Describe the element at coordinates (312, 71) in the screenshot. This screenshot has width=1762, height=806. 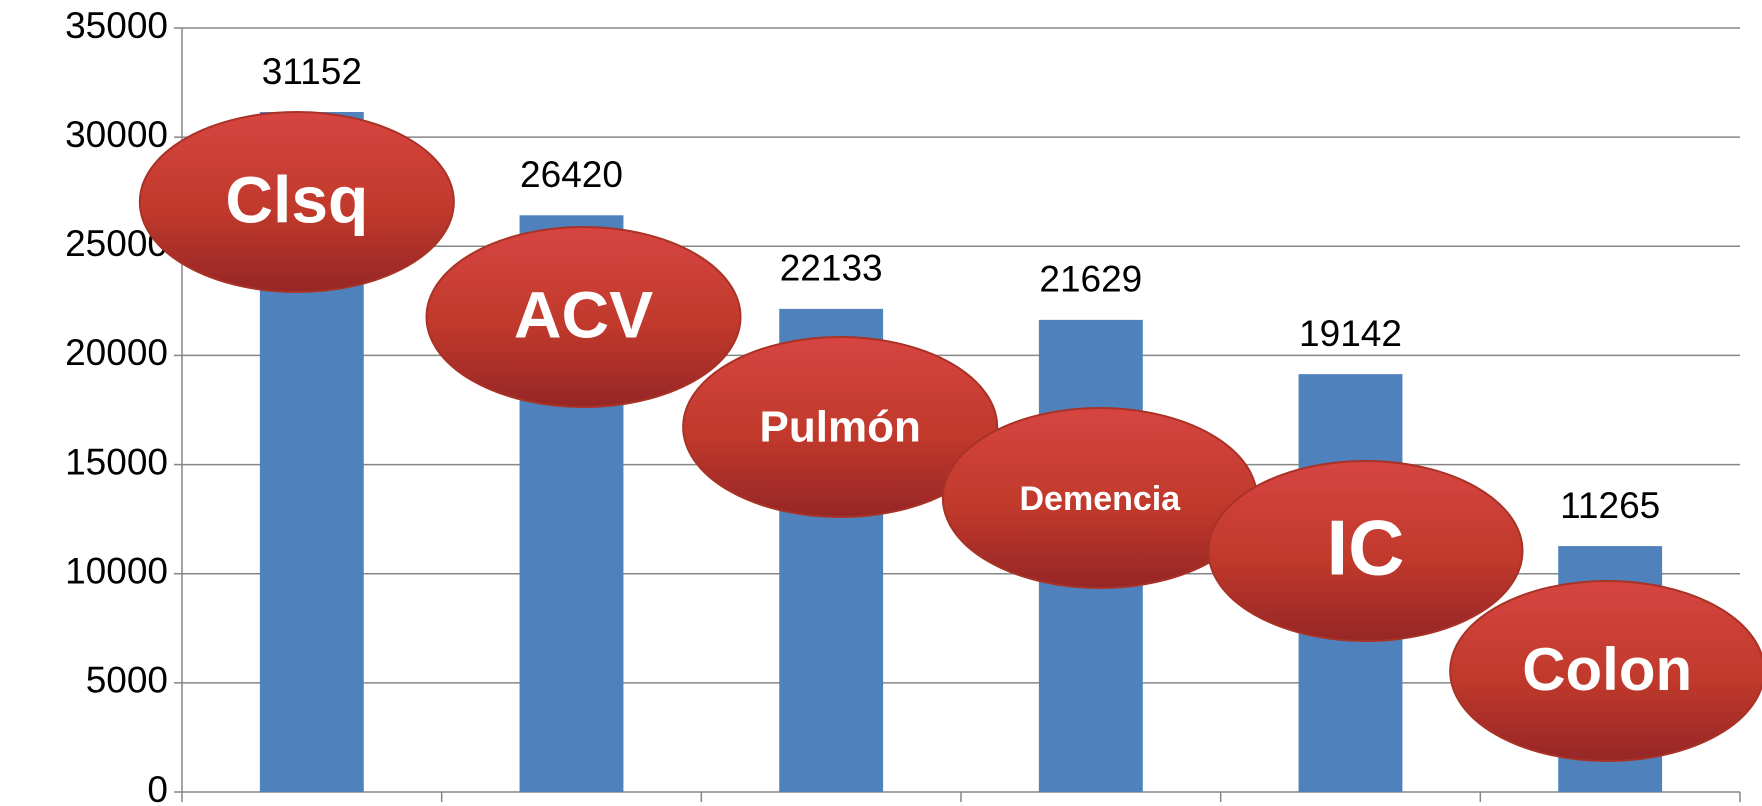
I see `value-label: 31152` at that location.